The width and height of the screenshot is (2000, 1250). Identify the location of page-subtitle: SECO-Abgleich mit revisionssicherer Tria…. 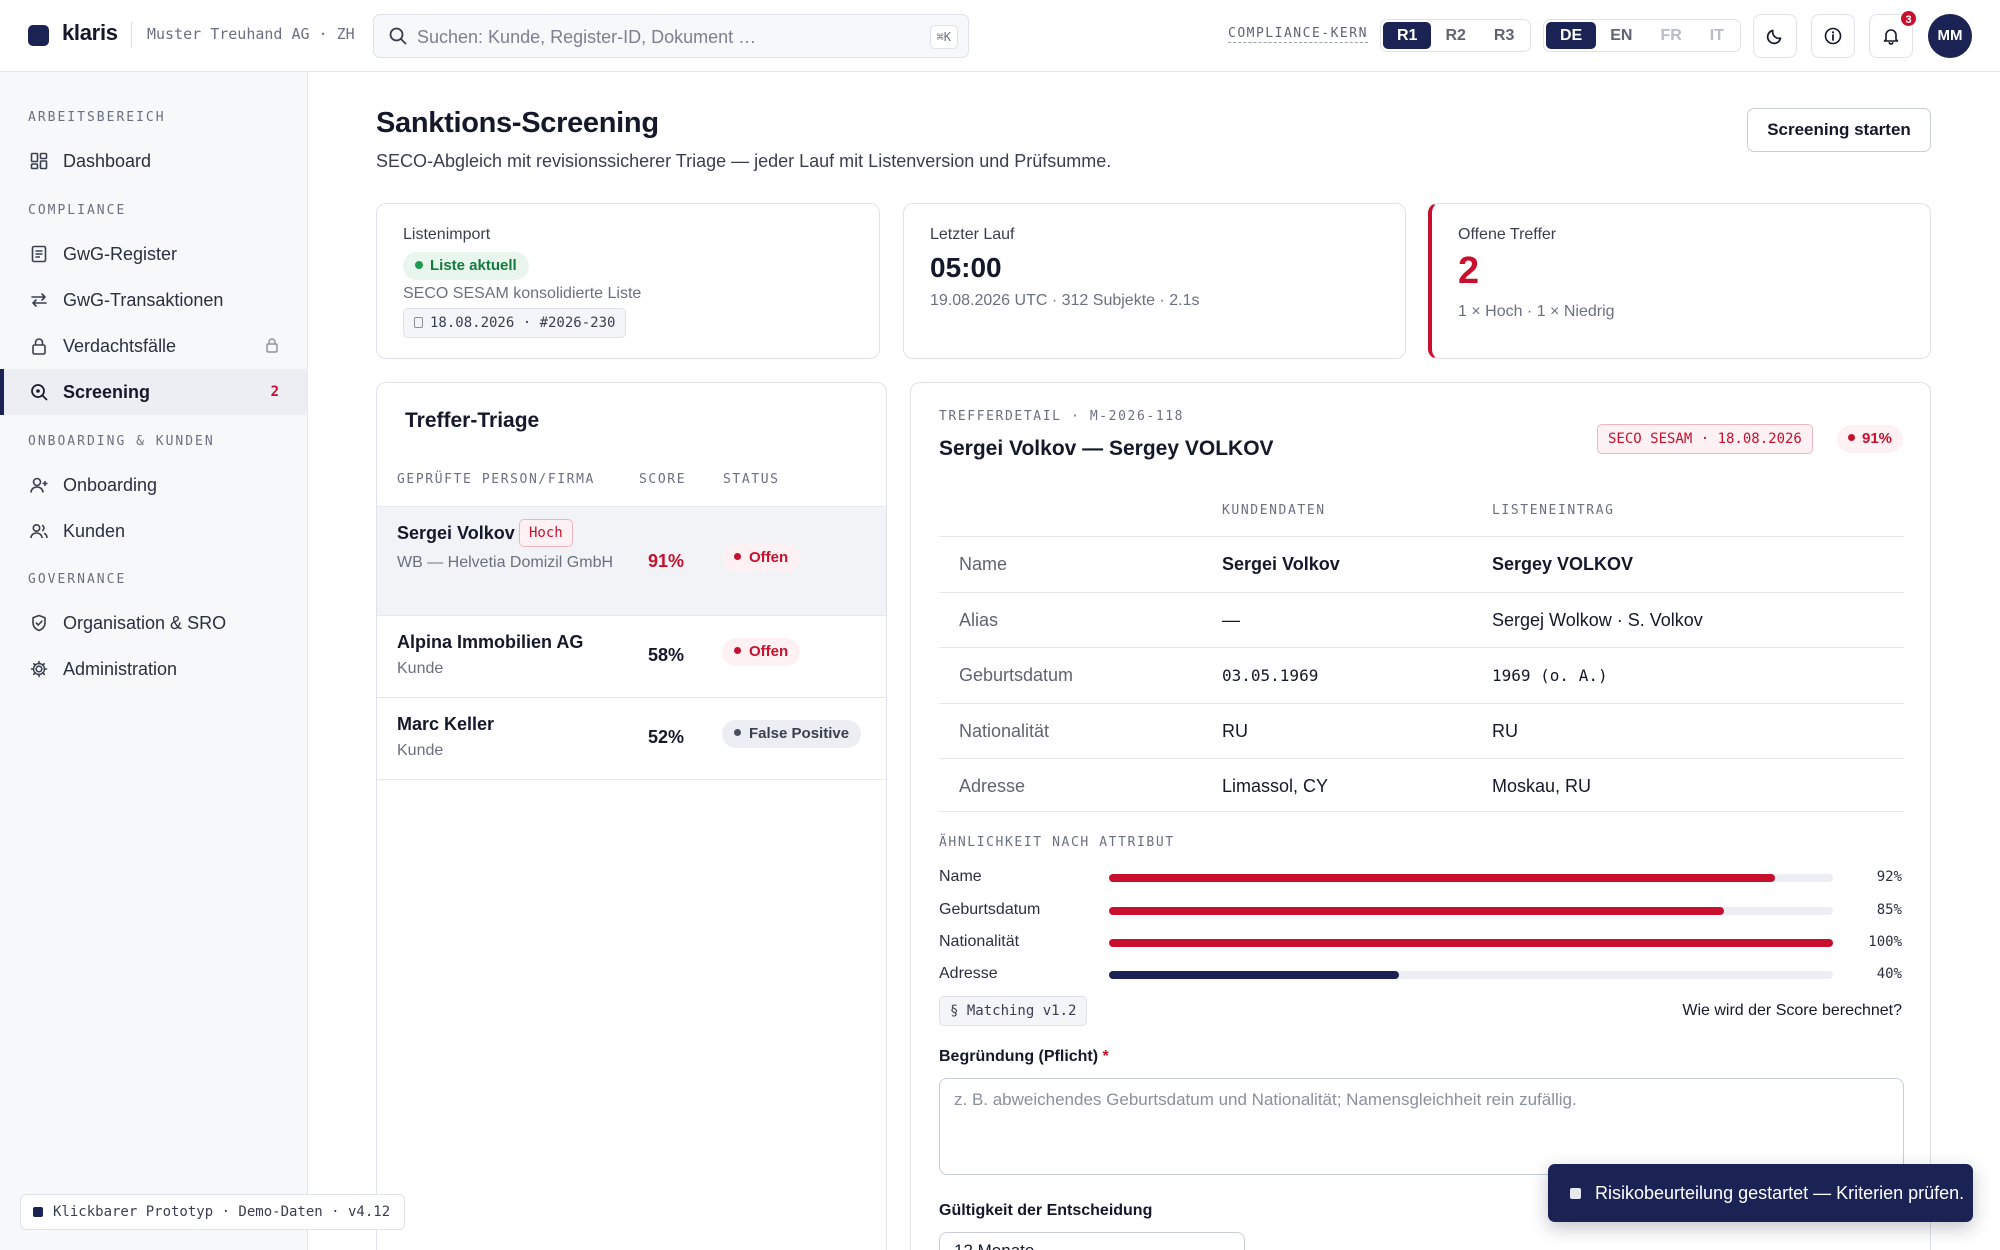
(744, 161).